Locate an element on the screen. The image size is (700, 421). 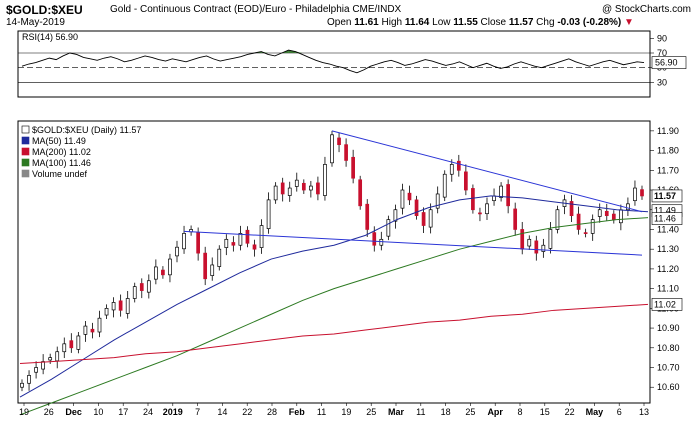
source-credit: @ StockCharts.com is located at coordinates (646, 9).